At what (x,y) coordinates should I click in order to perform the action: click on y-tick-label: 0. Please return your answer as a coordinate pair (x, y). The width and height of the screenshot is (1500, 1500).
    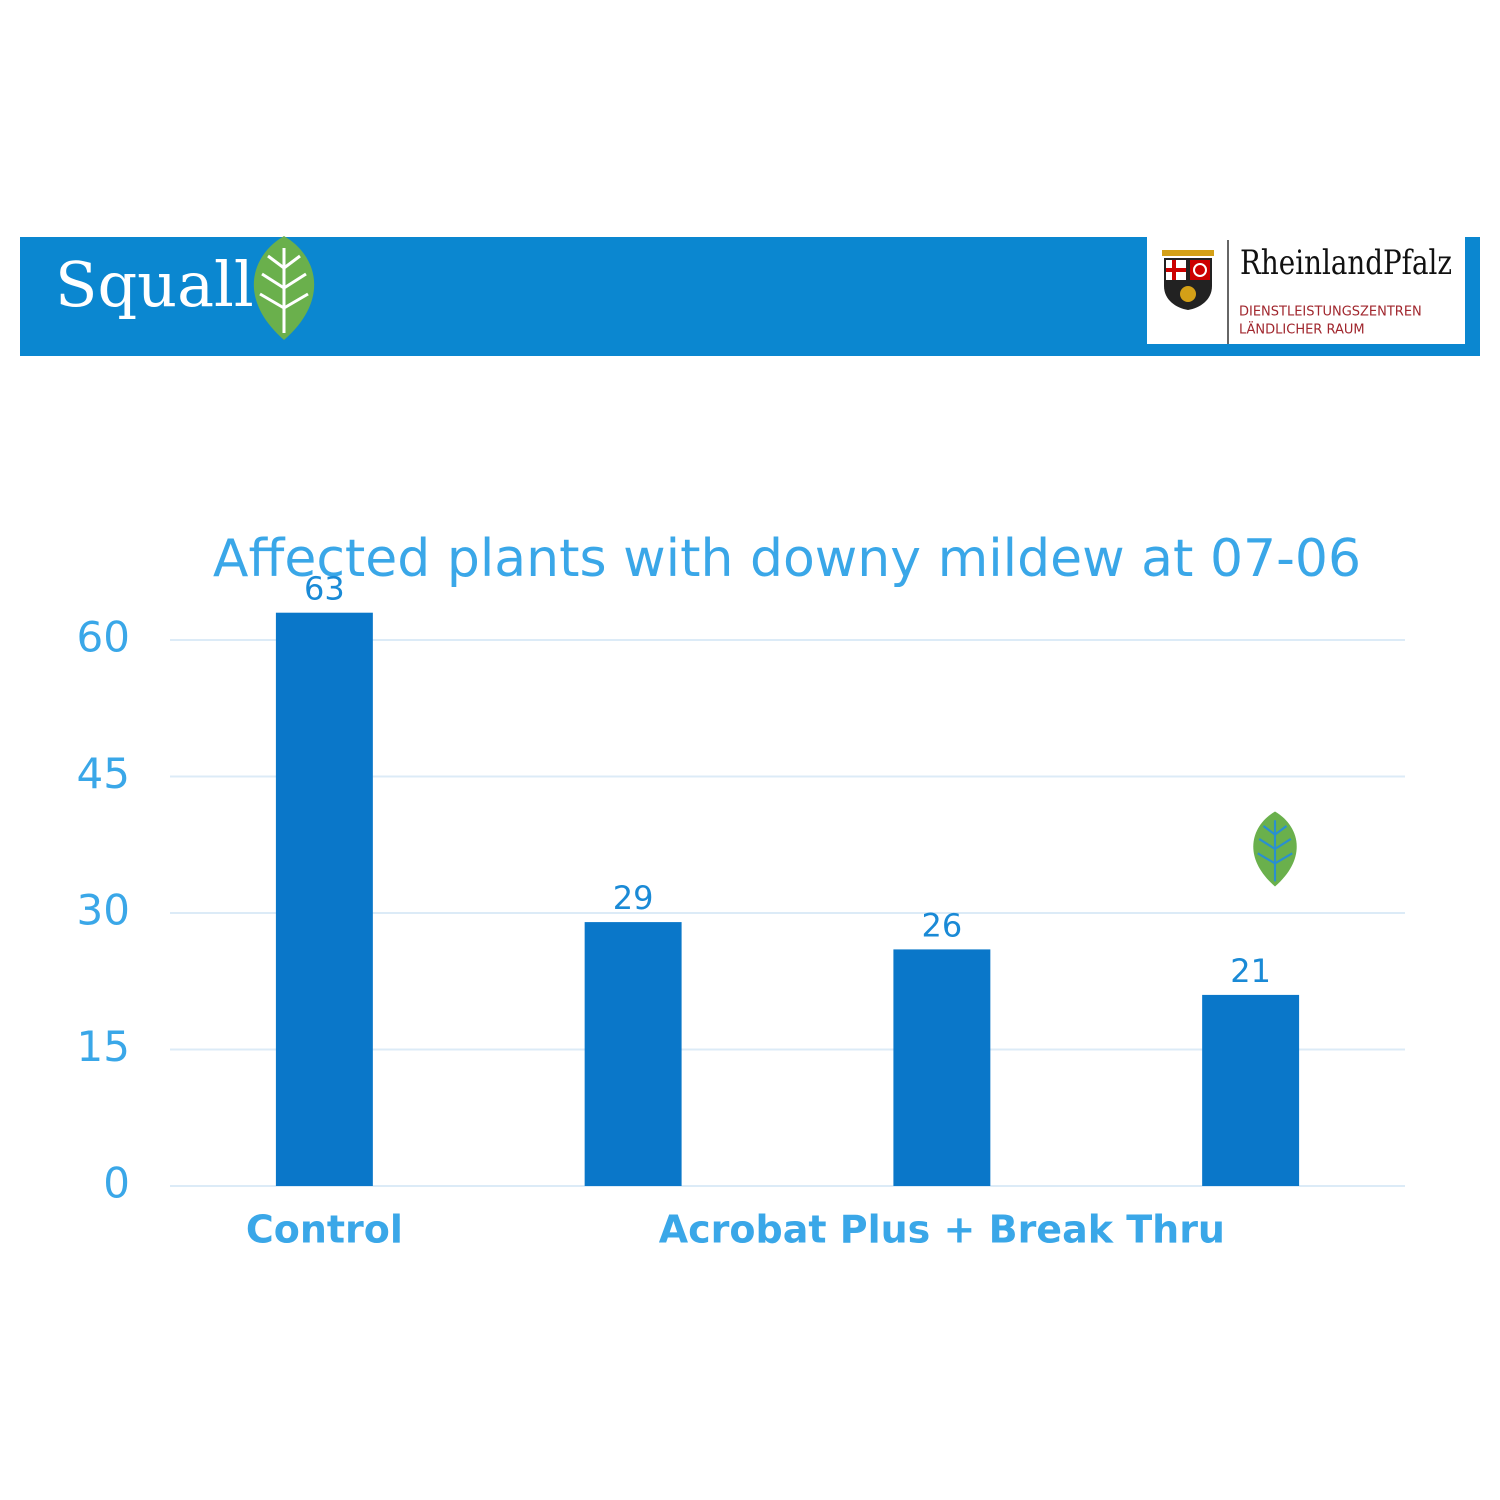
    Looking at the image, I should click on (116, 1183).